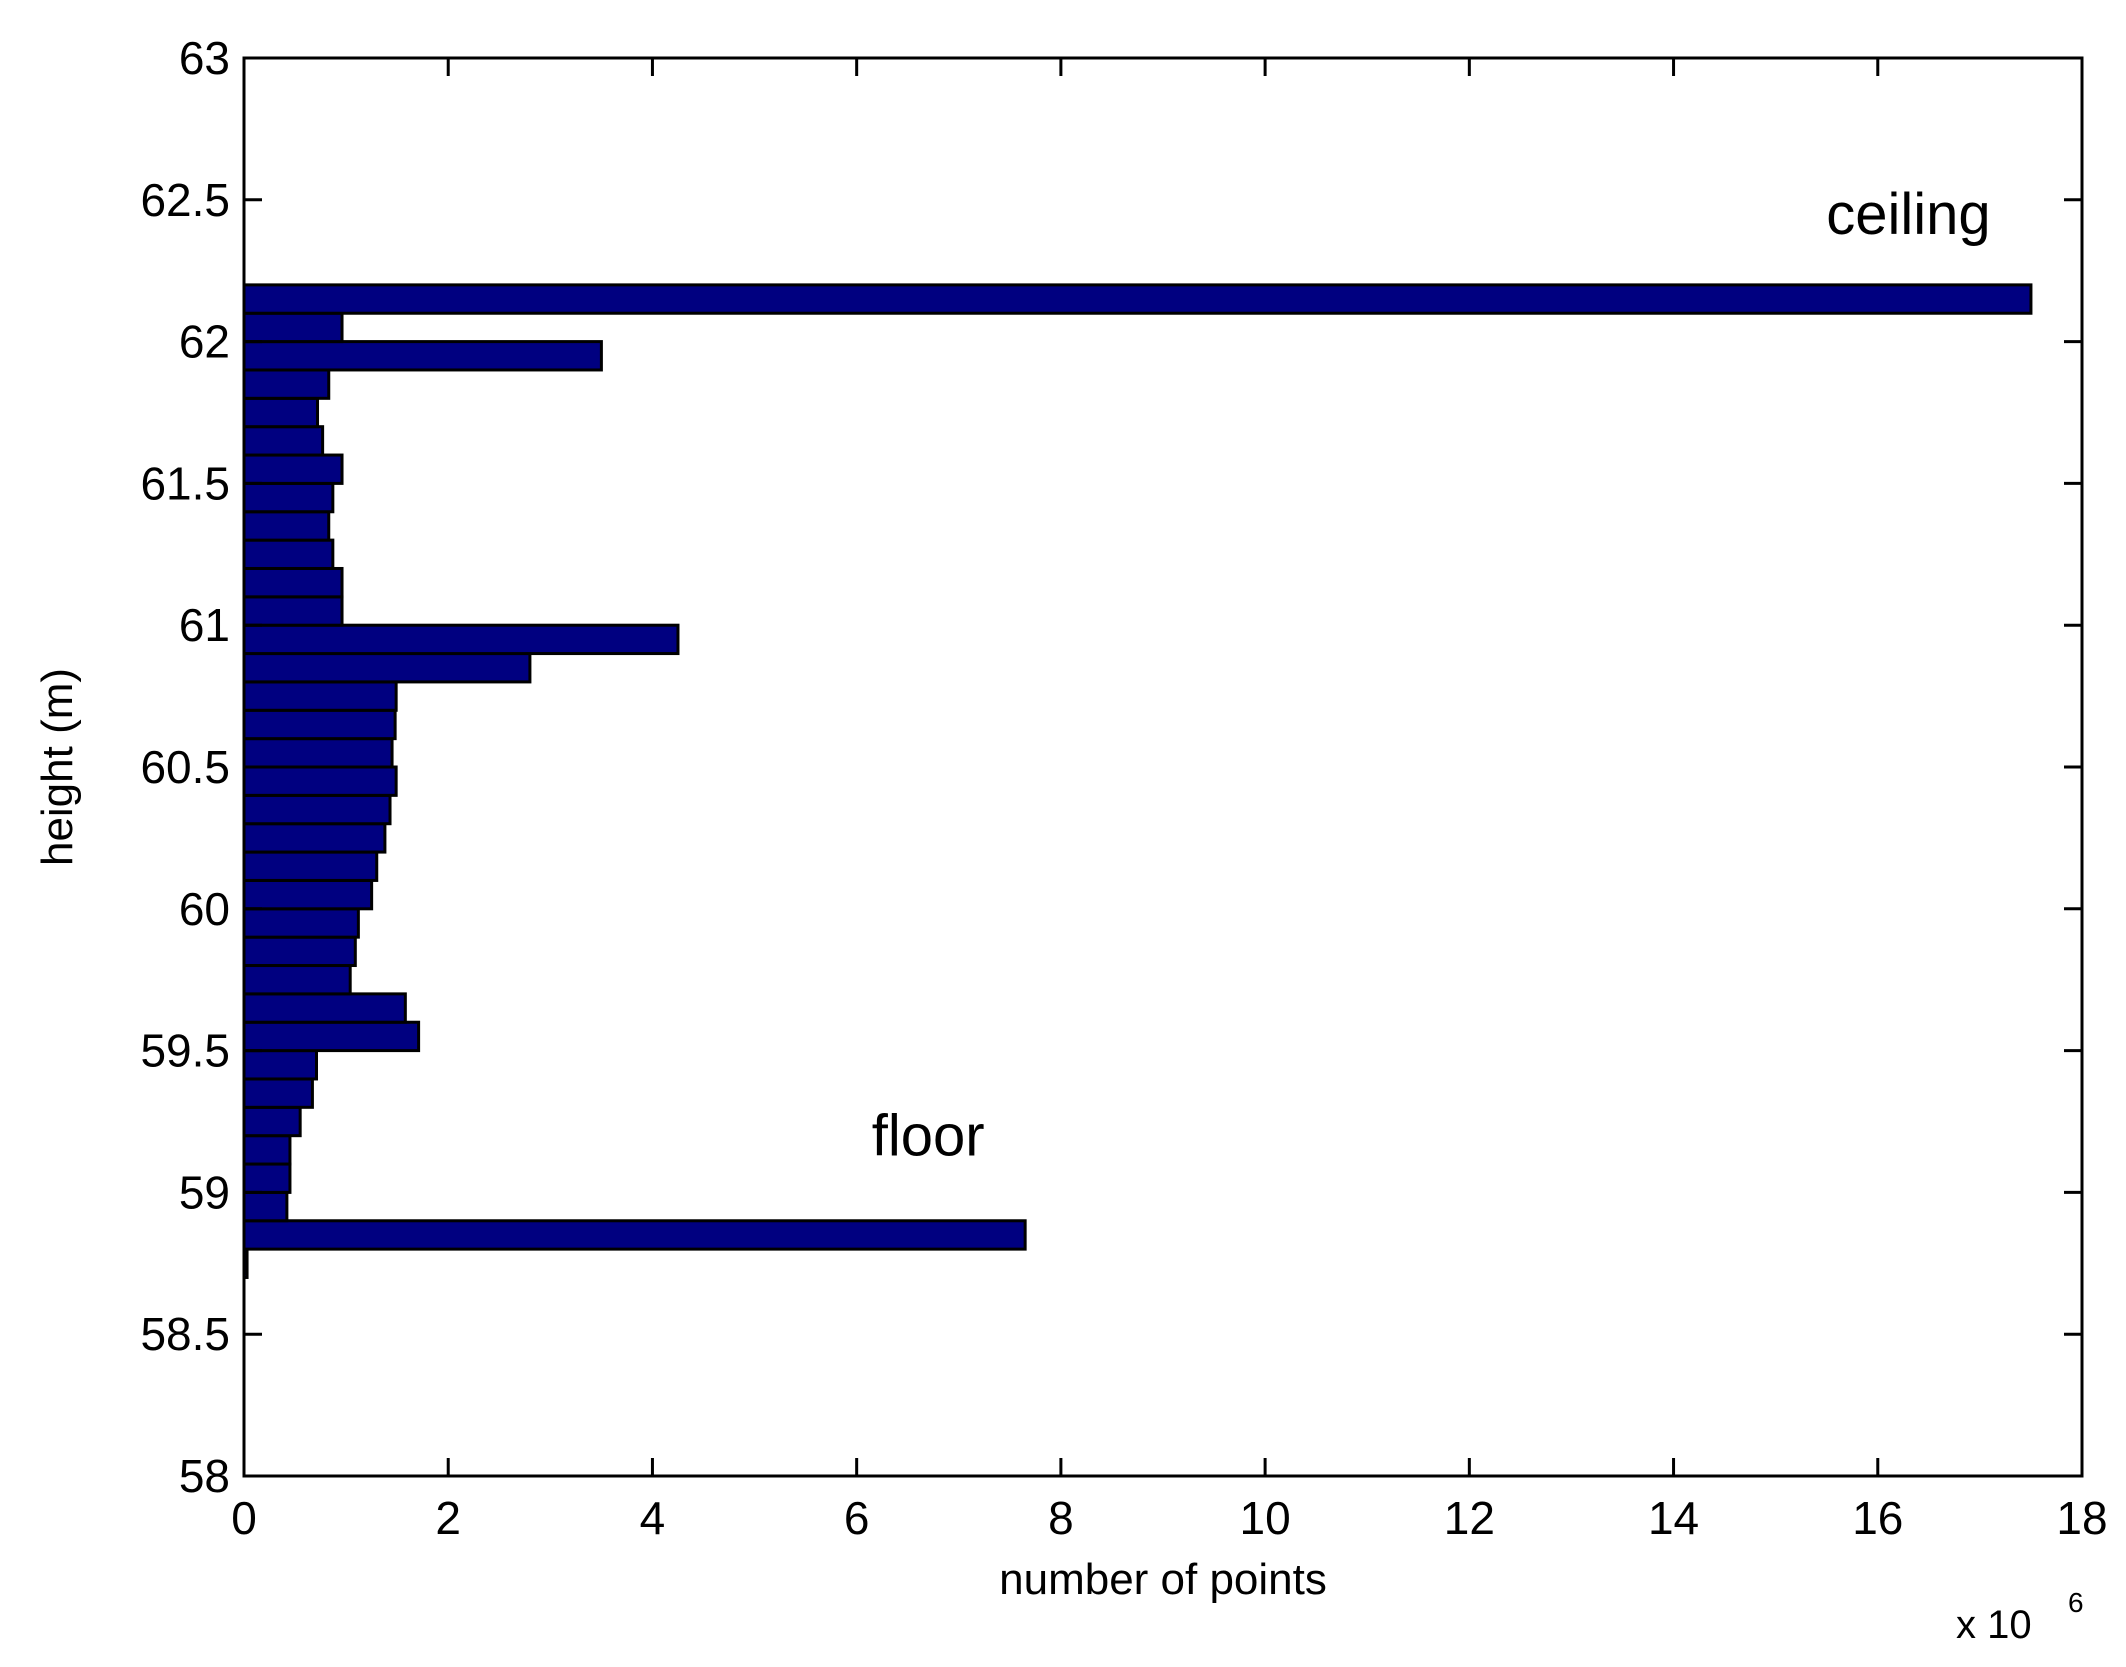  What do you see at coordinates (57, 767) in the screenshot?
I see `y-axis-label: height (m)` at bounding box center [57, 767].